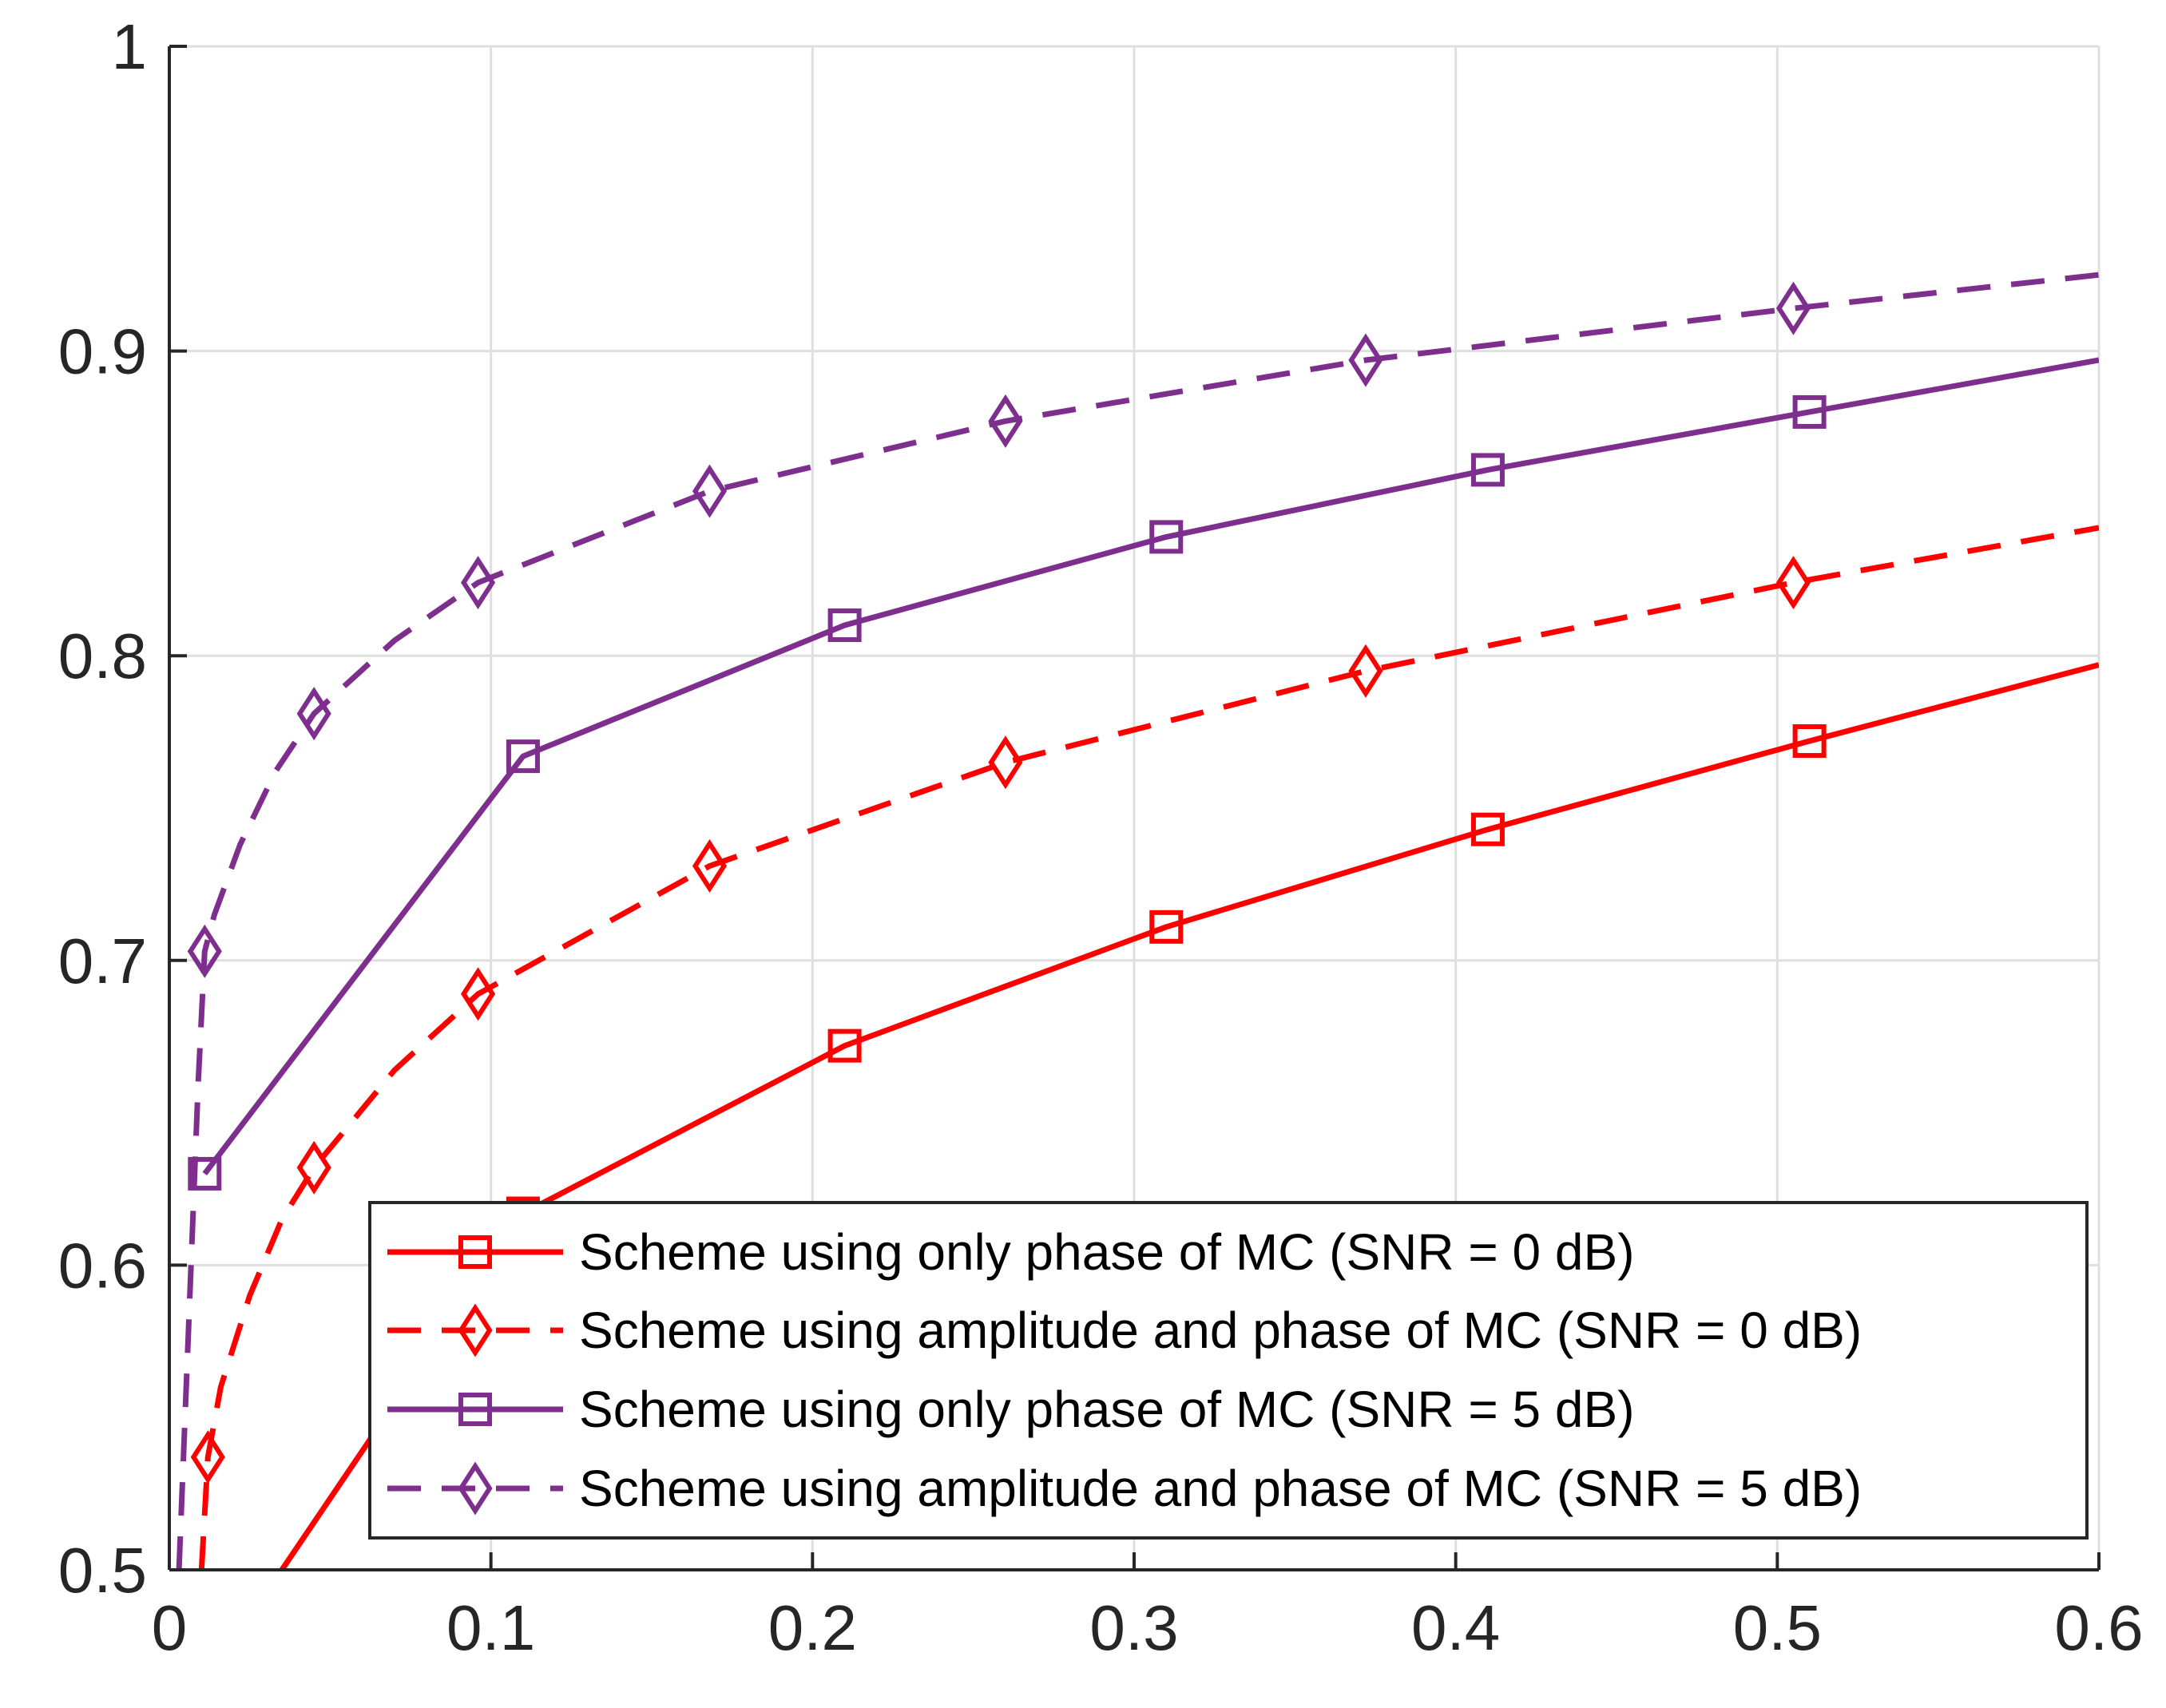 The width and height of the screenshot is (2166, 1708). Describe the element at coordinates (102, 656) in the screenshot. I see `y-tick-label-3: 0.8` at that location.